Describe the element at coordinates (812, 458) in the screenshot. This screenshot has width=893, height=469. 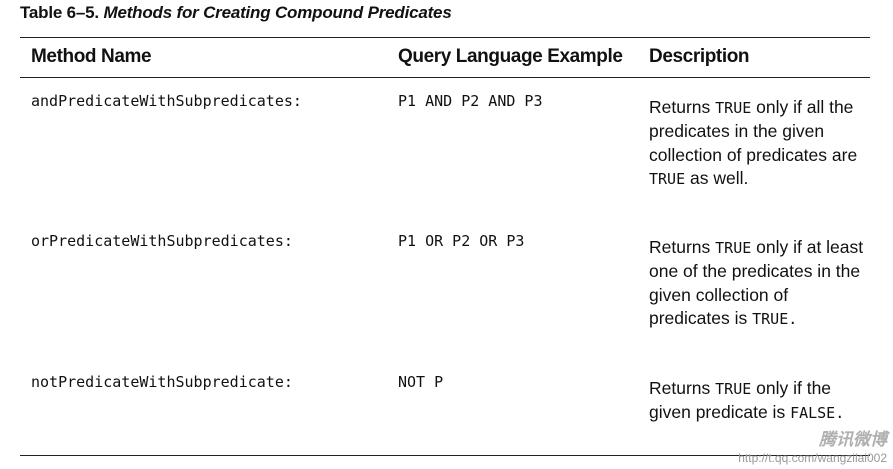
I see `watermark-url: http://t.qq.com/wangzilai002` at that location.